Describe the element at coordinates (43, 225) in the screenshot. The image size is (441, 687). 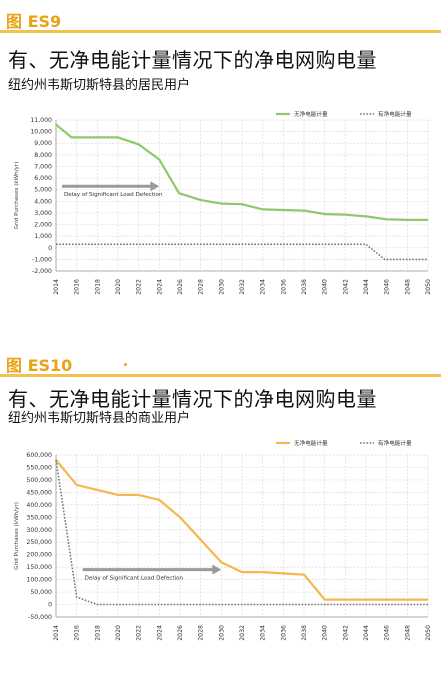
I see `y-tick-label: 2,000` at that location.